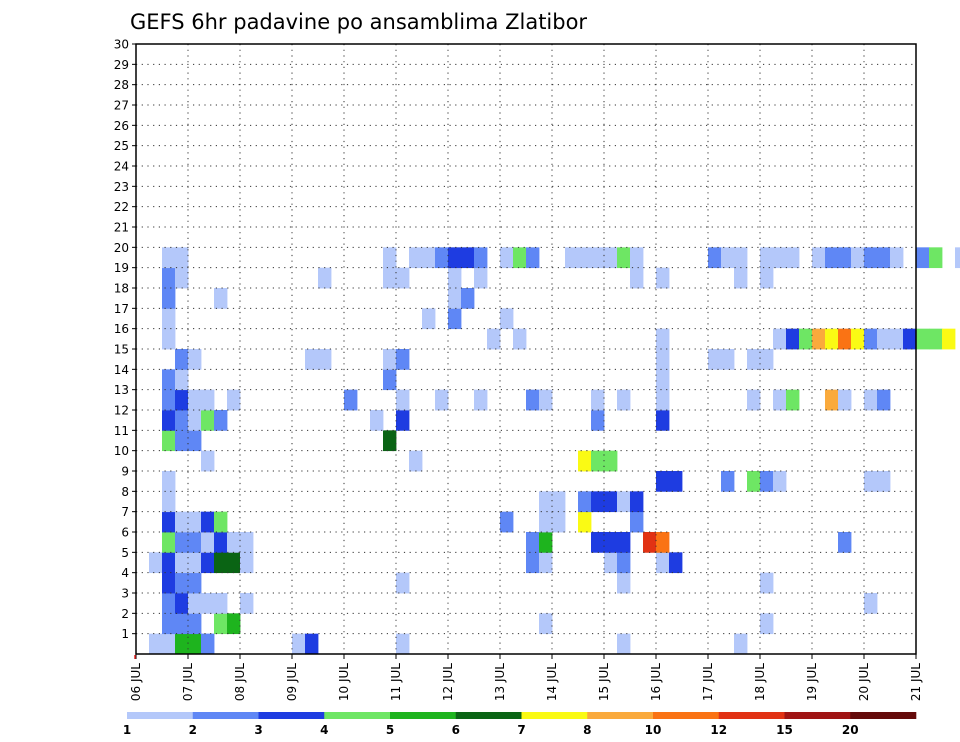 Image resolution: width=960 pixels, height=742 pixels. I want to click on x-tick-label: 18 JUL, so click(760, 682).